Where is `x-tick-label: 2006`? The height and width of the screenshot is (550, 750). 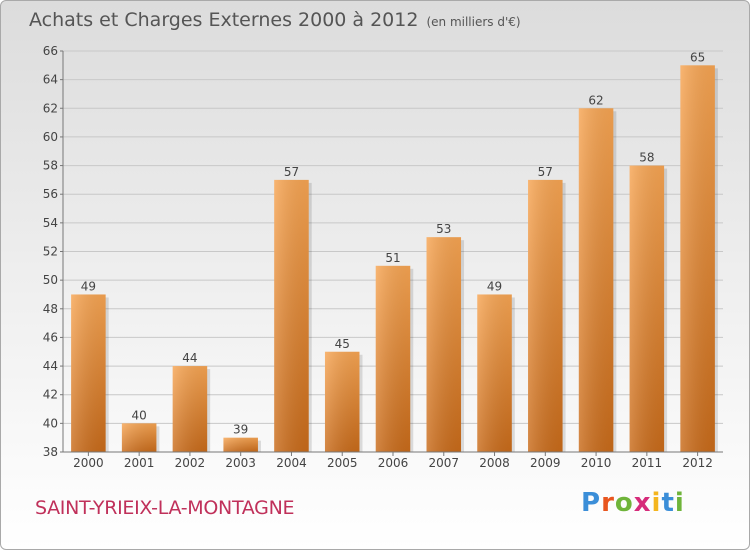
x-tick-label: 2006 is located at coordinates (393, 463).